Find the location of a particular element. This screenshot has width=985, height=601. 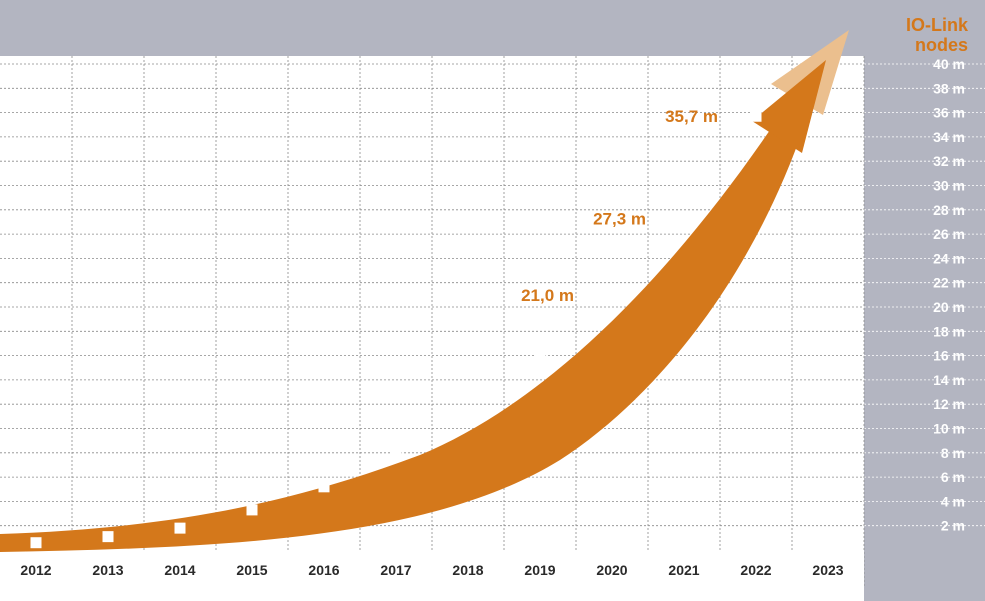

x-tick-label: 2023 is located at coordinates (827, 570).